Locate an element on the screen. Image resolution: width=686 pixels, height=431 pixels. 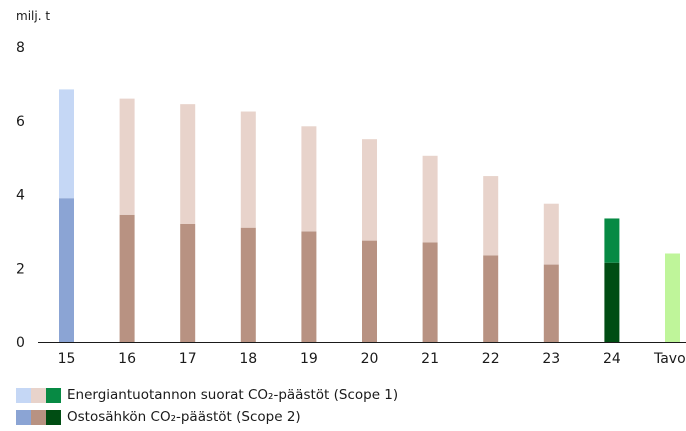
y-axis-unit-label: milj. t is located at coordinates (33, 16).